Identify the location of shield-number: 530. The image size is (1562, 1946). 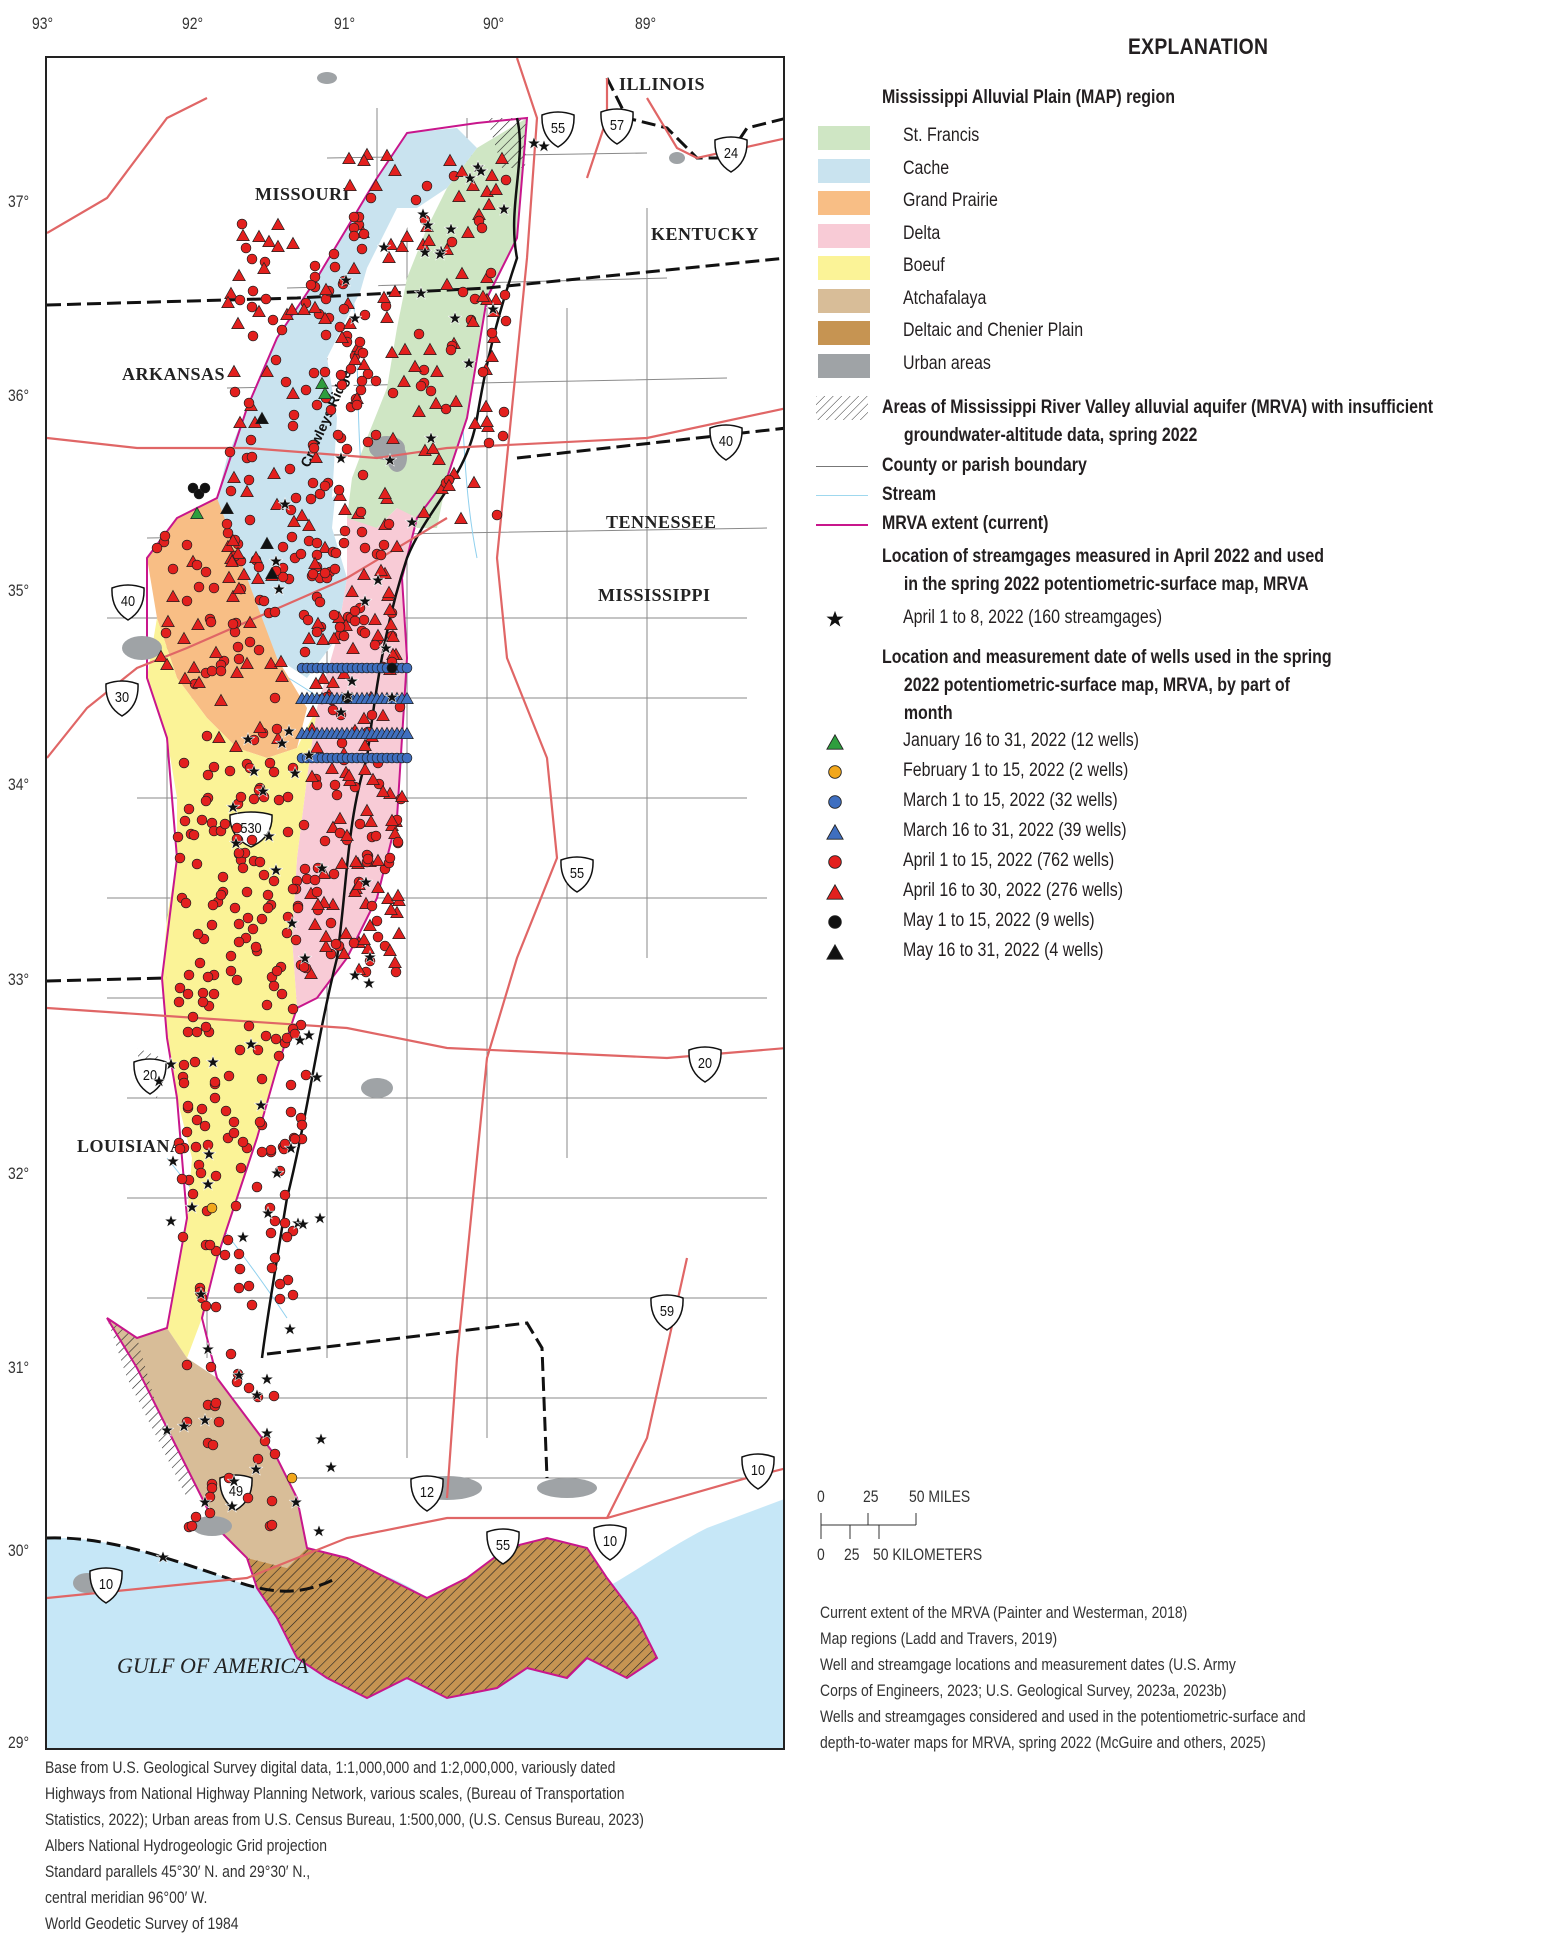
(251, 828).